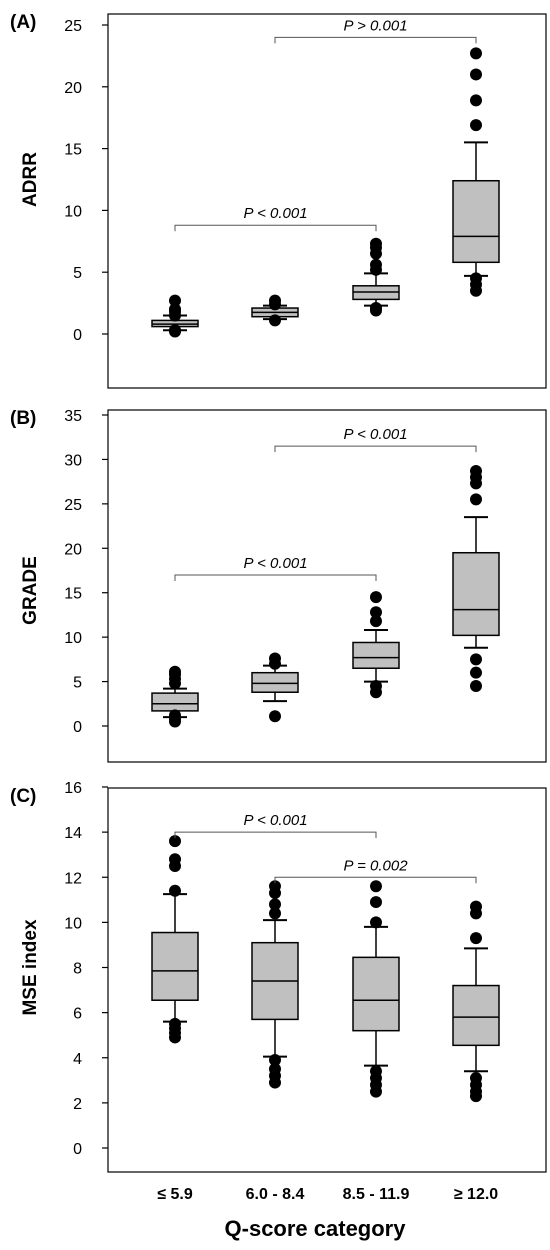 The height and width of the screenshot is (1250, 550). Describe the element at coordinates (77, 1104) in the screenshot. I see `y-tick-label: 2` at that location.